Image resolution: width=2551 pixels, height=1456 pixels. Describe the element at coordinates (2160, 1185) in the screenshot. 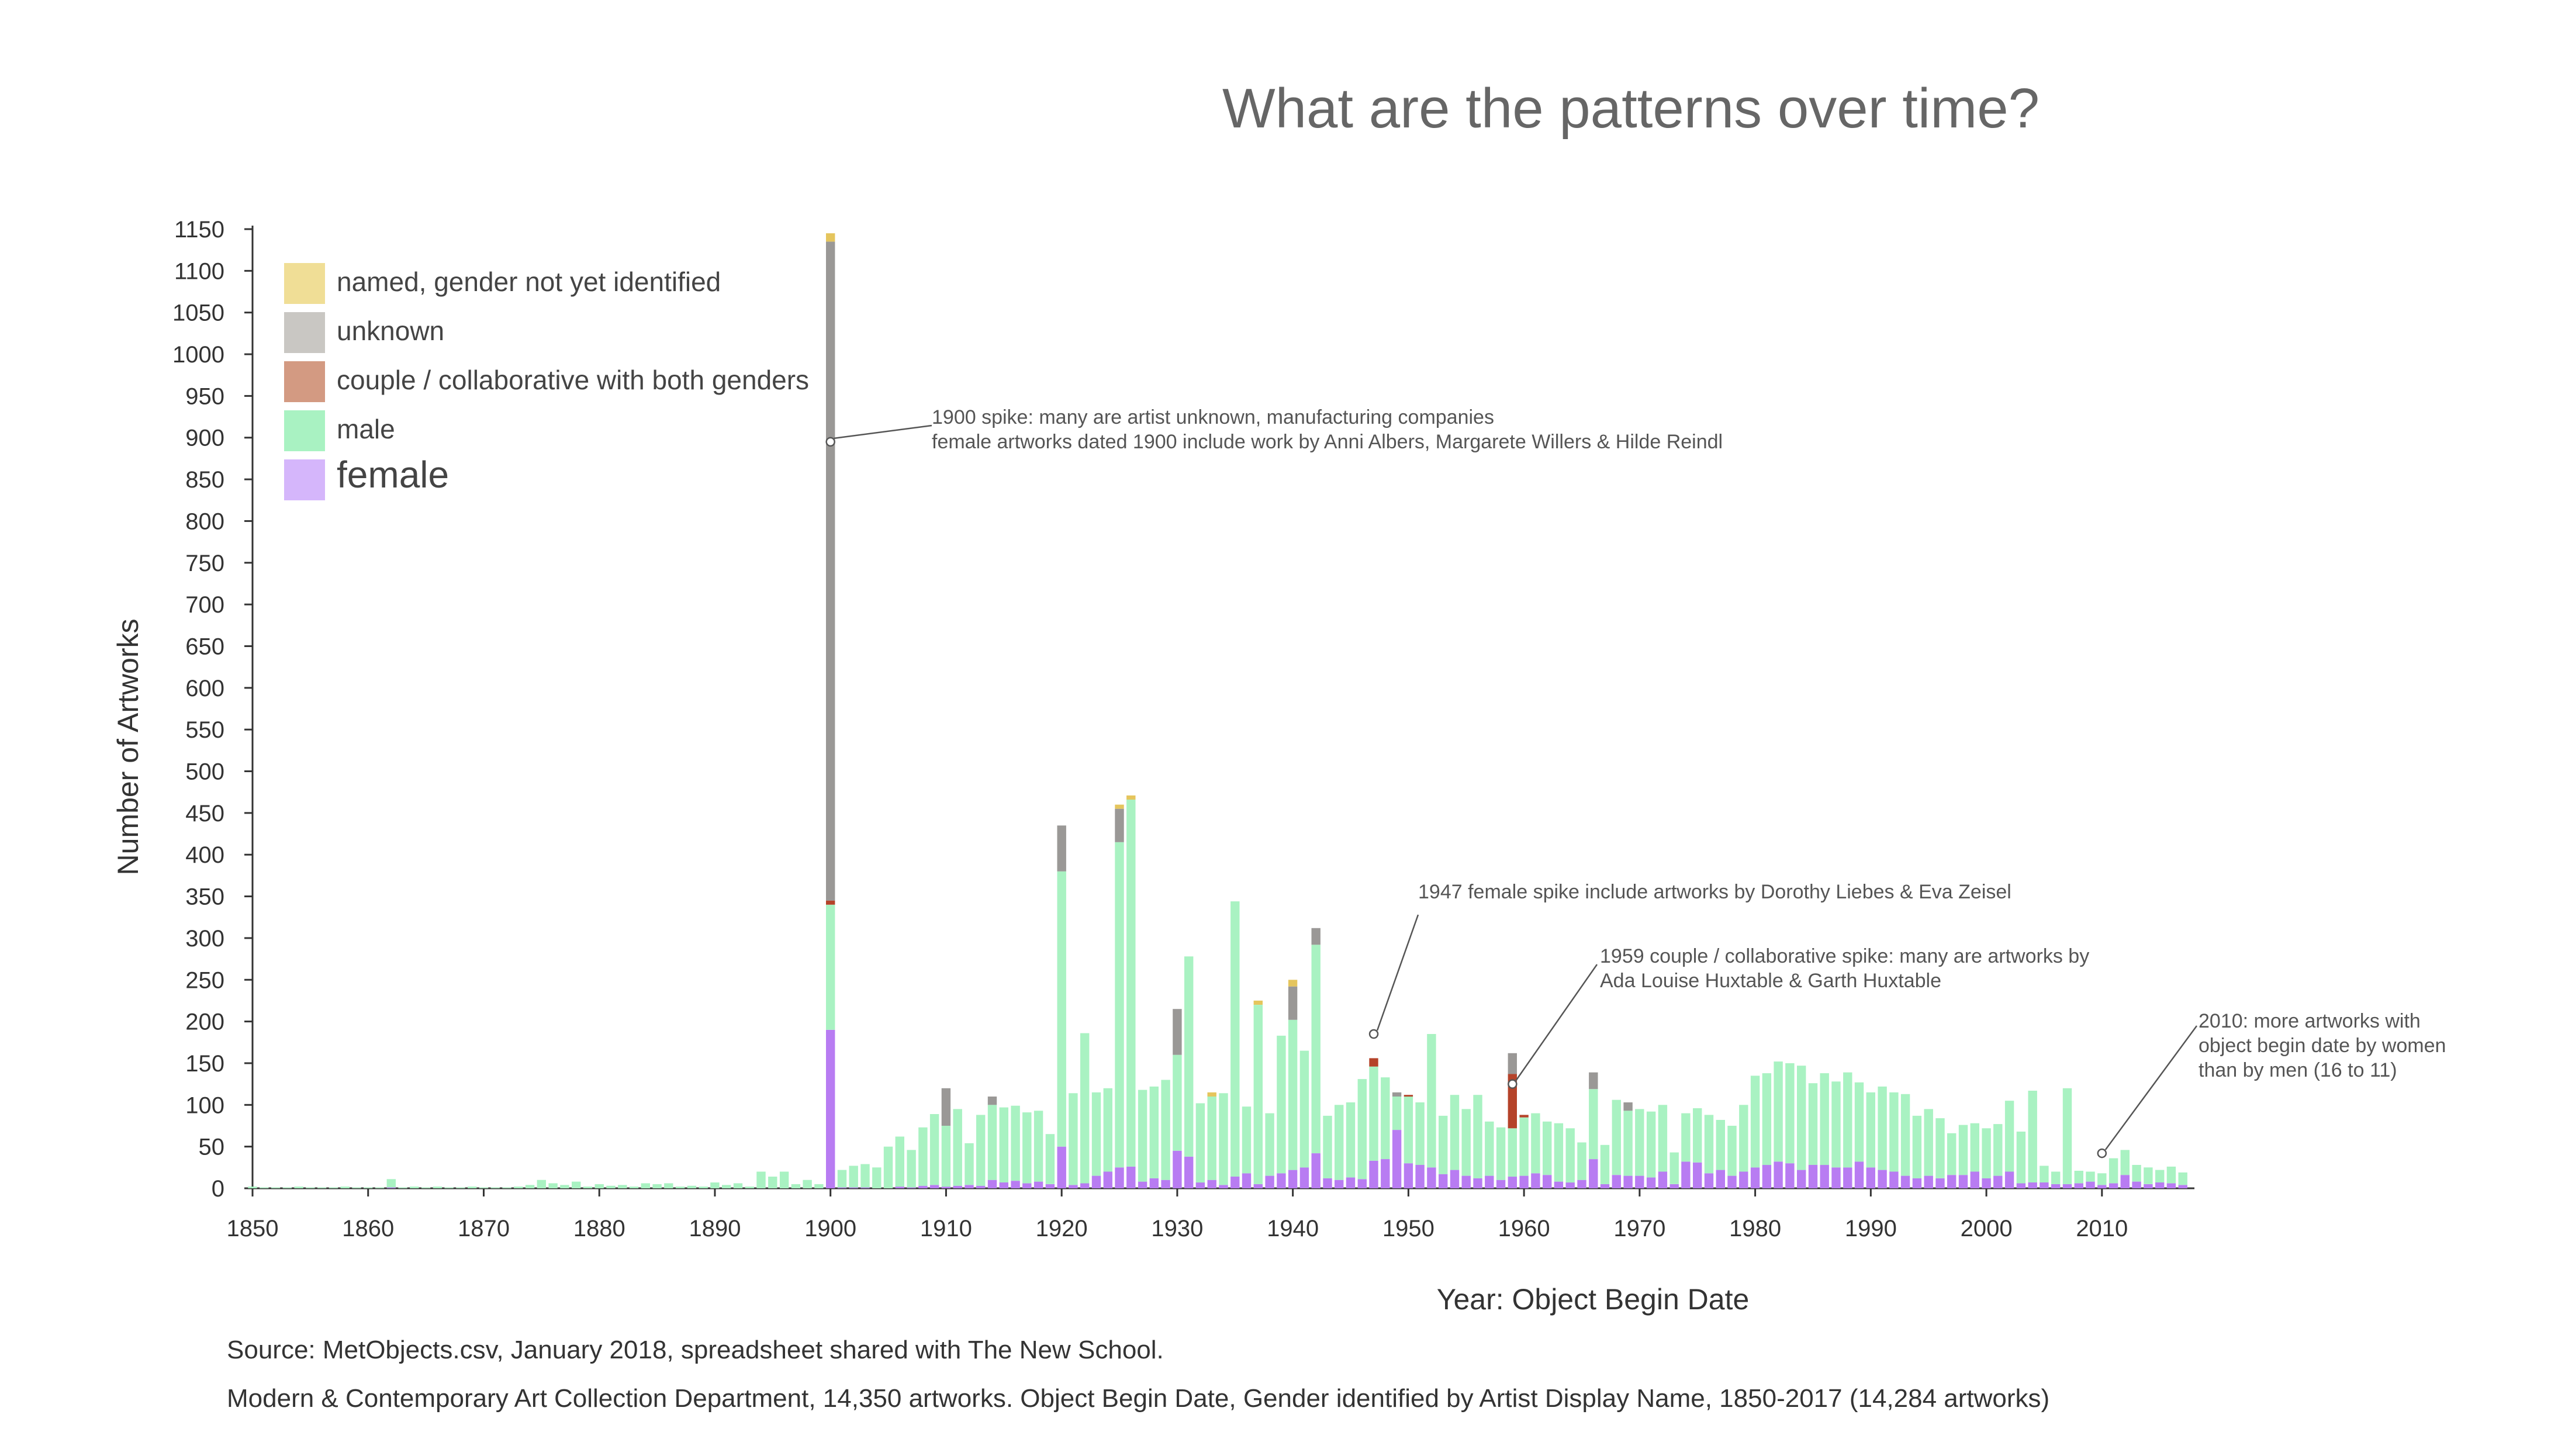

I see `bar-female-2015` at that location.